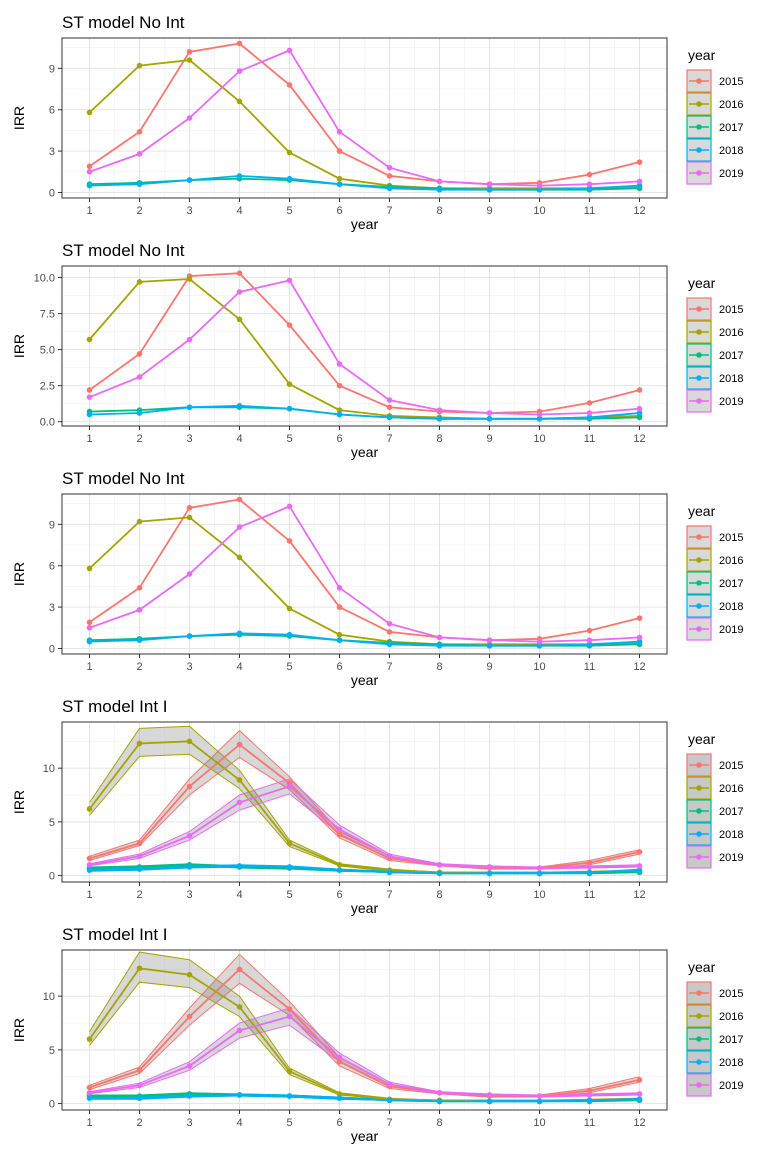  What do you see at coordinates (731, 584) in the screenshot?
I see `legend-label: 2017` at bounding box center [731, 584].